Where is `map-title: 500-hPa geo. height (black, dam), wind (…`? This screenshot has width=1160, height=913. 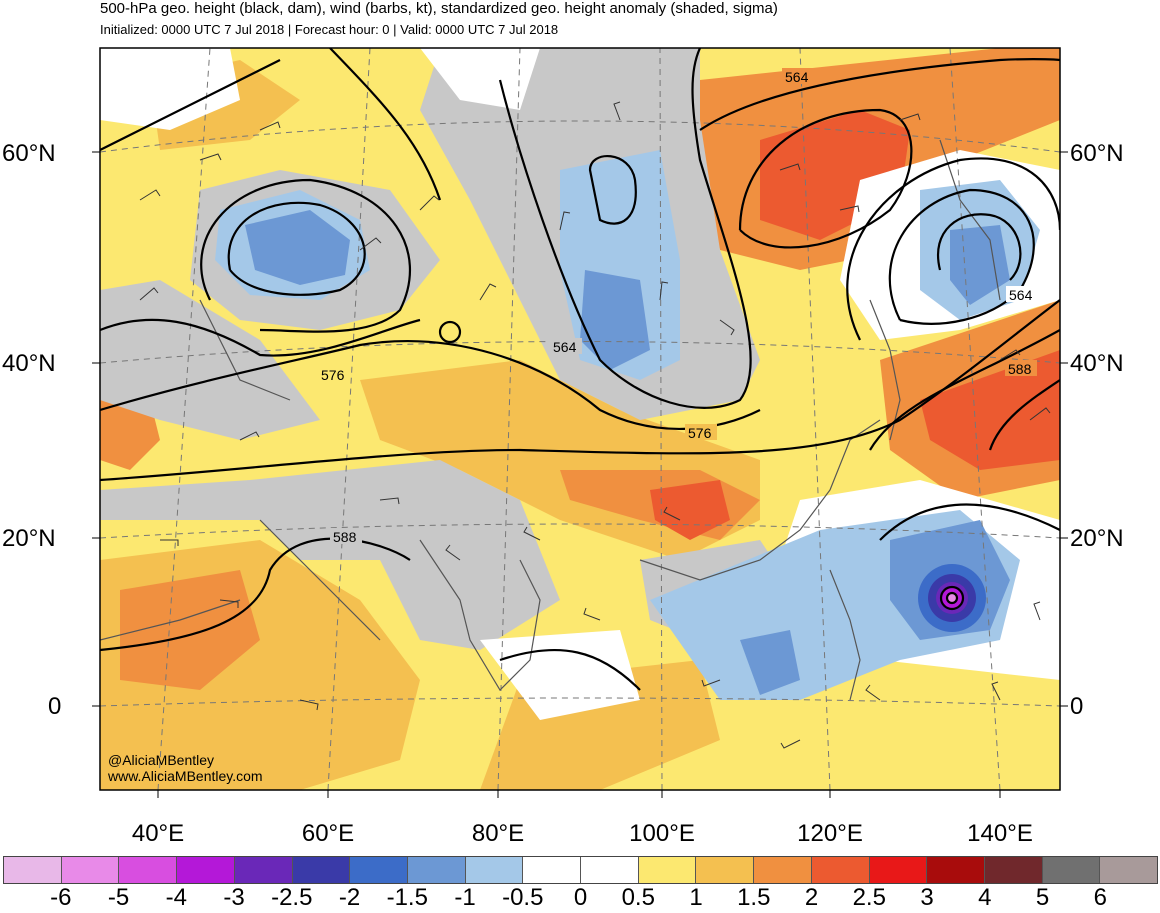 map-title: 500-hPa geo. height (black, dam), wind (… is located at coordinates (439, 8).